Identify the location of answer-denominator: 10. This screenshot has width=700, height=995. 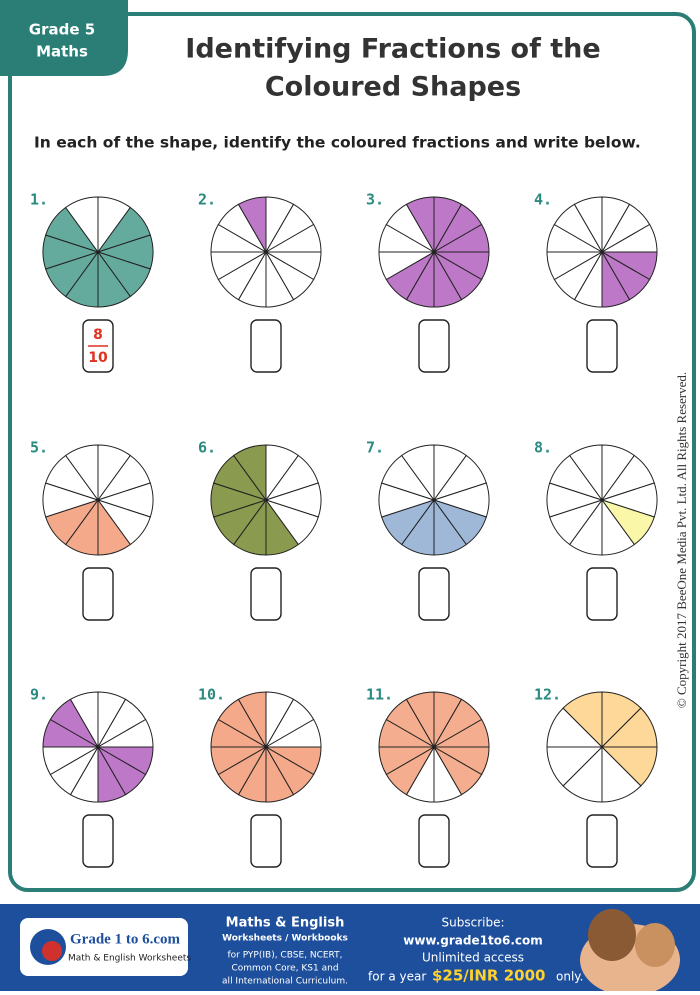
(98, 358).